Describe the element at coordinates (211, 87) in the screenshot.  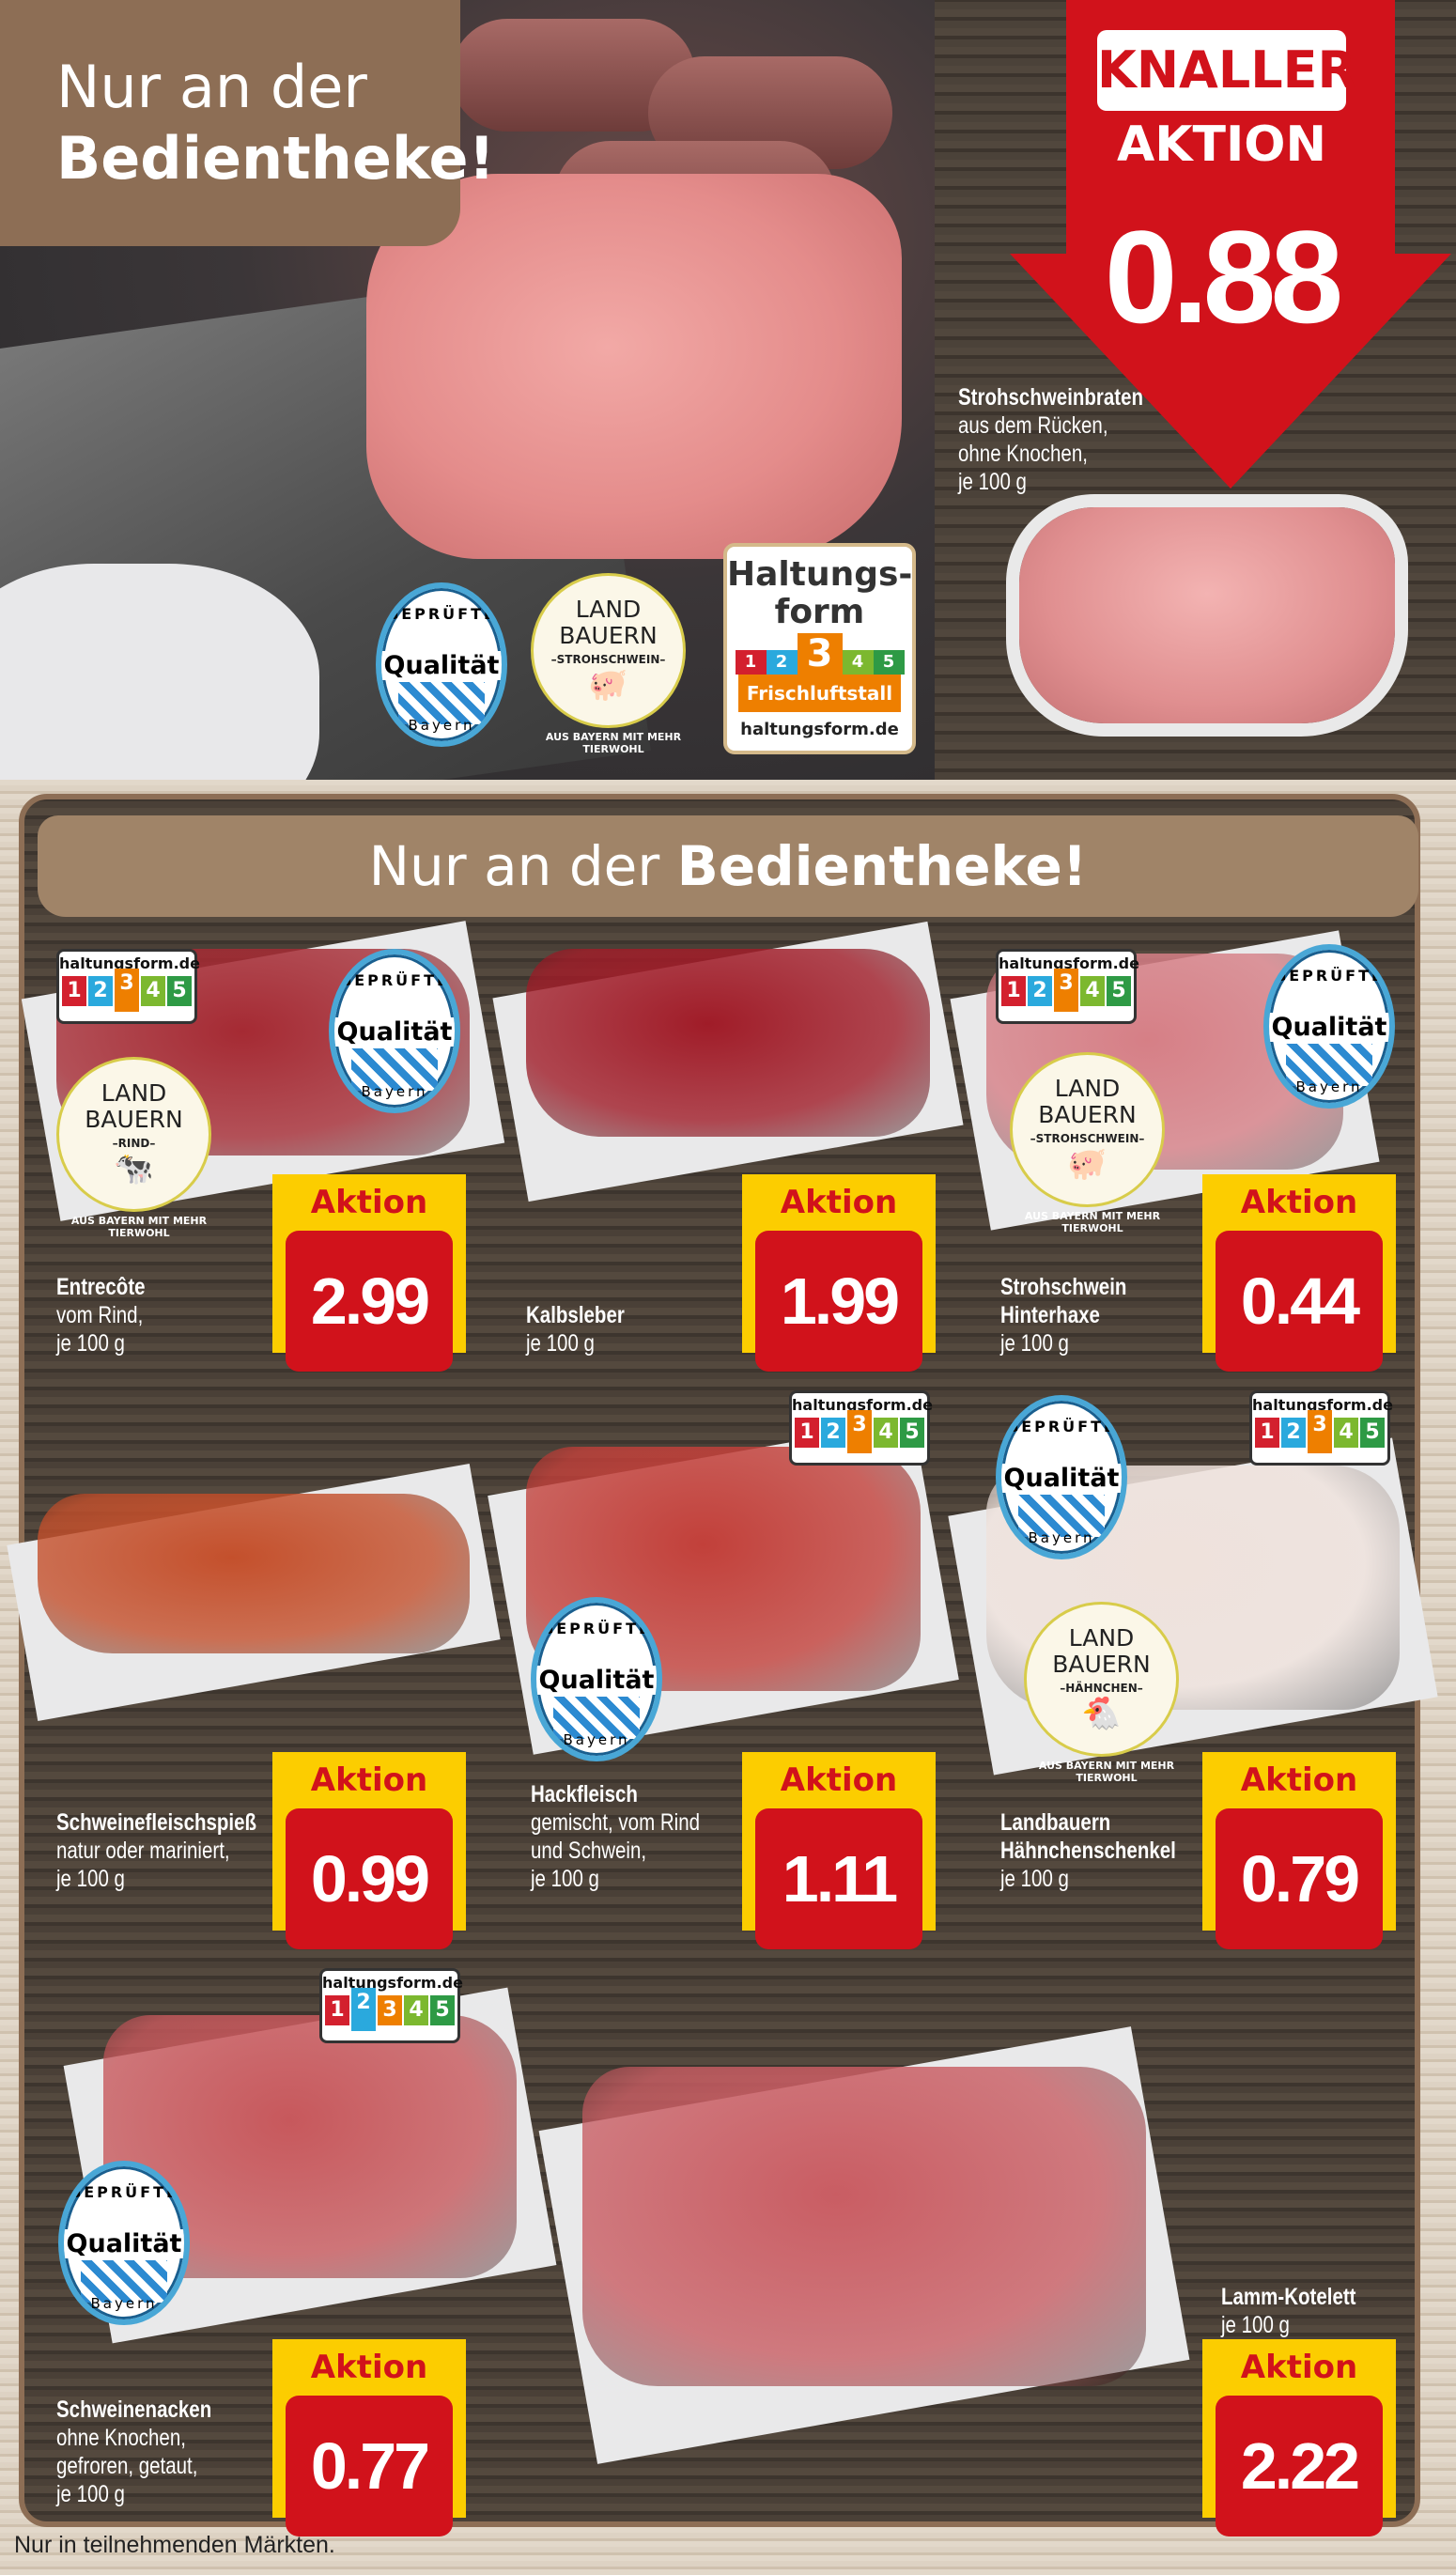
I see `title-line1: Nur an der` at that location.